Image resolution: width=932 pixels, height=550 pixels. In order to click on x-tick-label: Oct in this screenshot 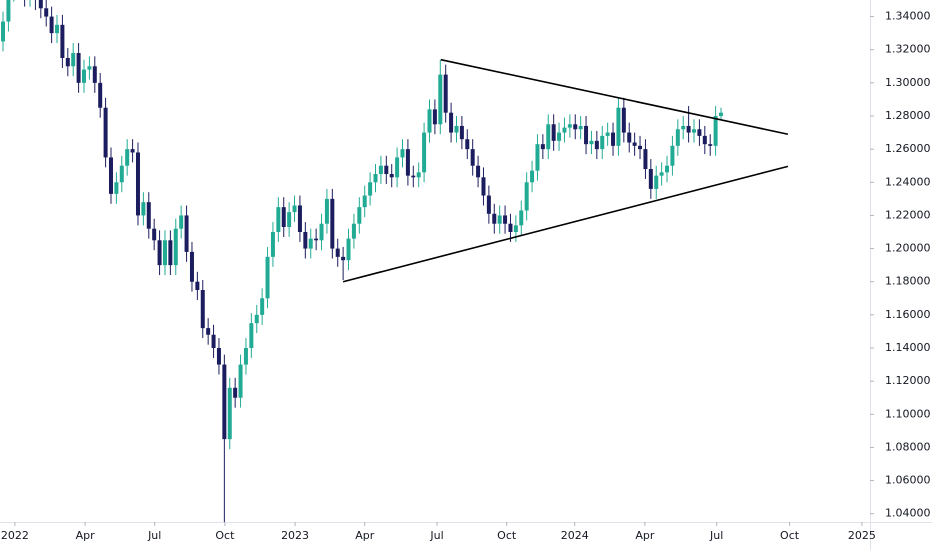, I will do `click(790, 535)`.